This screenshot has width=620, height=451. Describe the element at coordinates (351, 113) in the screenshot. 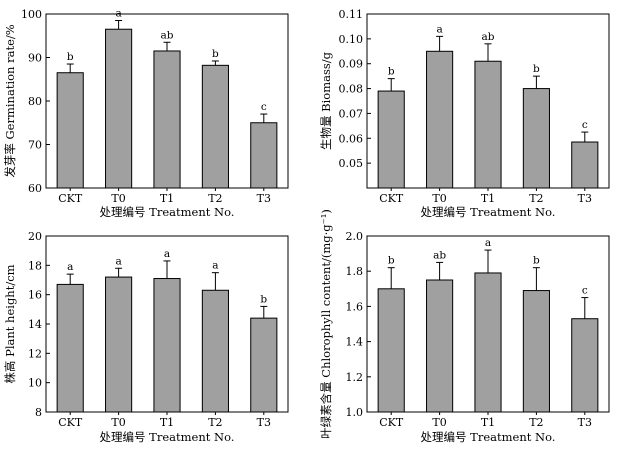

I see `y-tick-label: 0.07` at that location.